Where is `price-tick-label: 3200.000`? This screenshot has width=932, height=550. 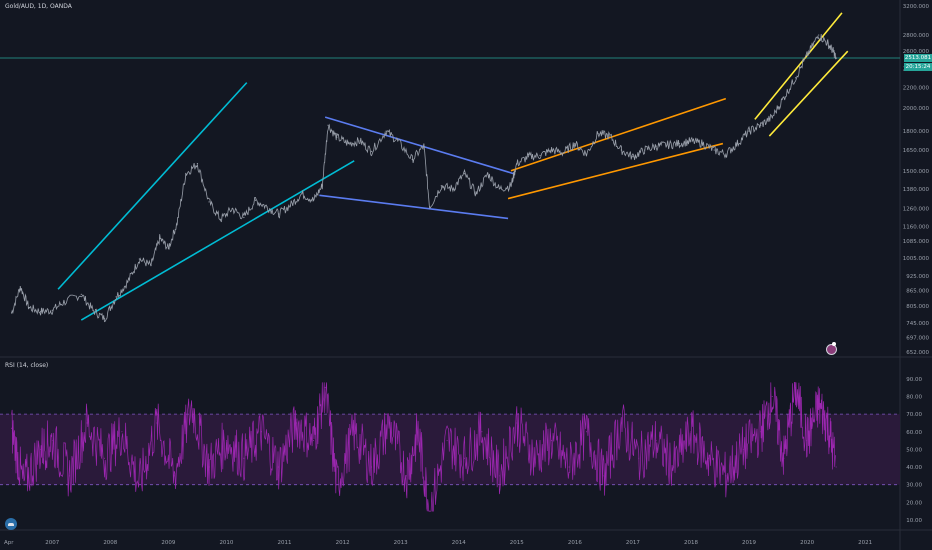 price-tick-label: 3200.000 is located at coordinates (916, 7).